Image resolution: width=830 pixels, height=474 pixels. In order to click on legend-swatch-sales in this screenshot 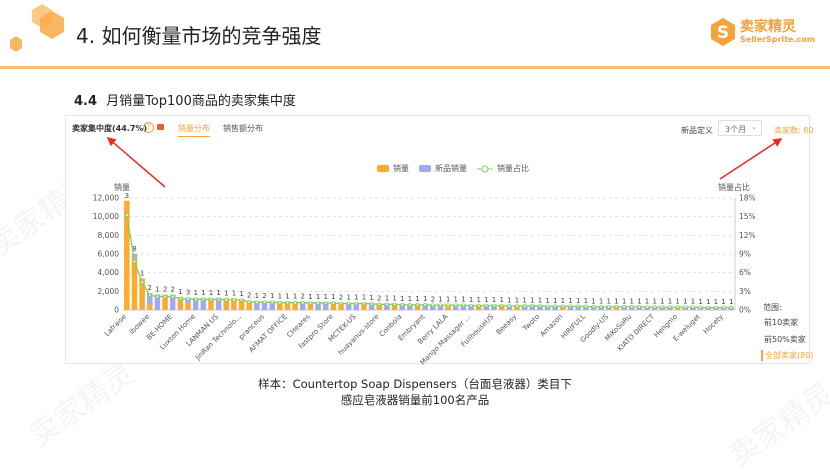, I will do `click(383, 168)`.